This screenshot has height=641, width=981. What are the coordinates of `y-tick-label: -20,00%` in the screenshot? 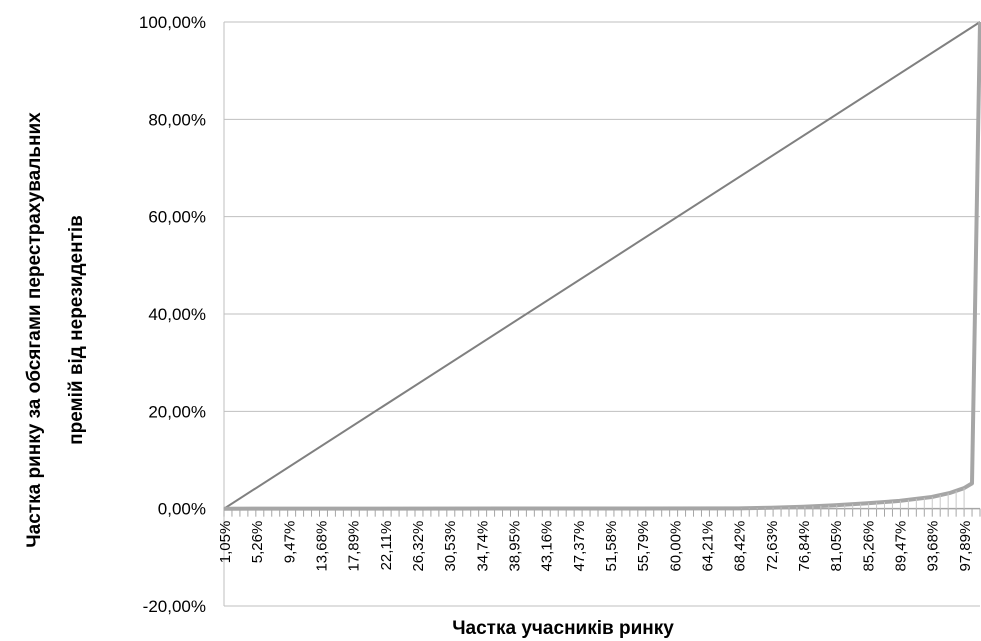 It's located at (174, 606).